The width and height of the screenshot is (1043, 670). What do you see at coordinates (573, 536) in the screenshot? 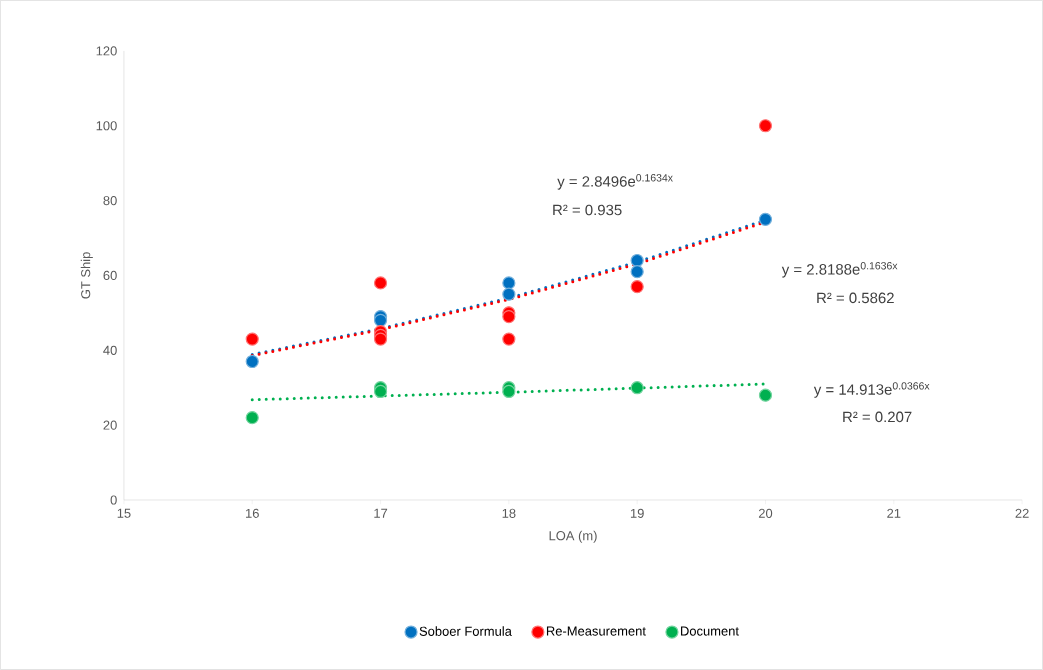
I see `x-axis-title: LOA (m)` at bounding box center [573, 536].